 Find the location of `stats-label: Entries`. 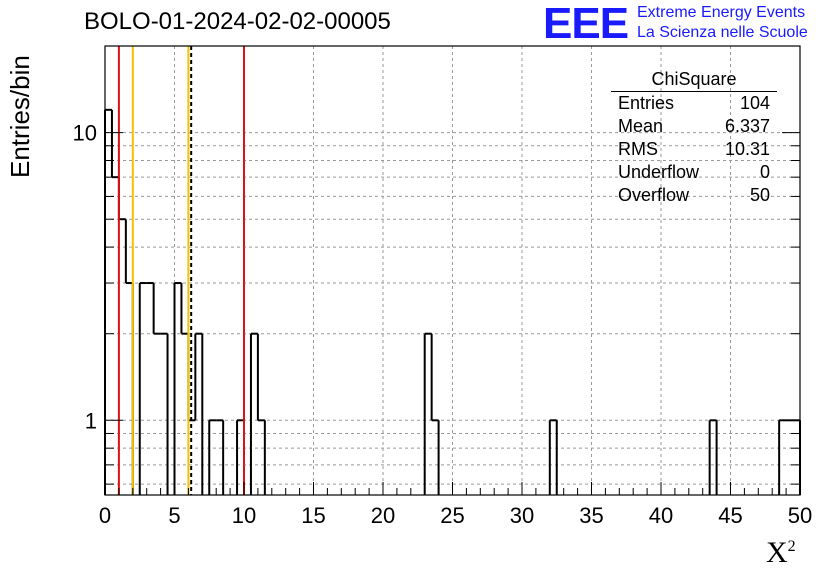

stats-label: Entries is located at coordinates (646, 103).